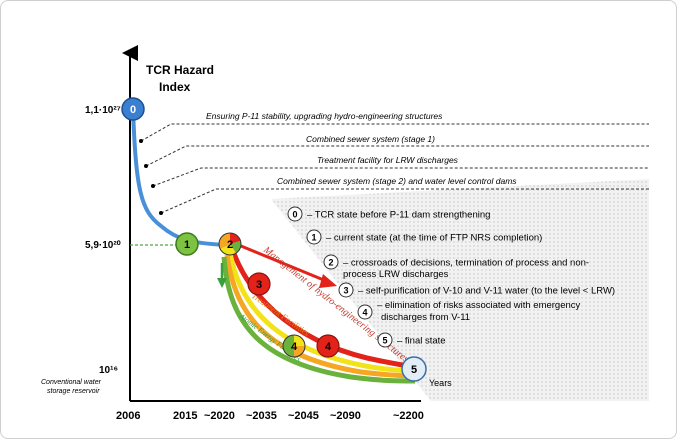 The width and height of the screenshot is (677, 439). I want to click on state-1-marker: 1, so click(187, 244).